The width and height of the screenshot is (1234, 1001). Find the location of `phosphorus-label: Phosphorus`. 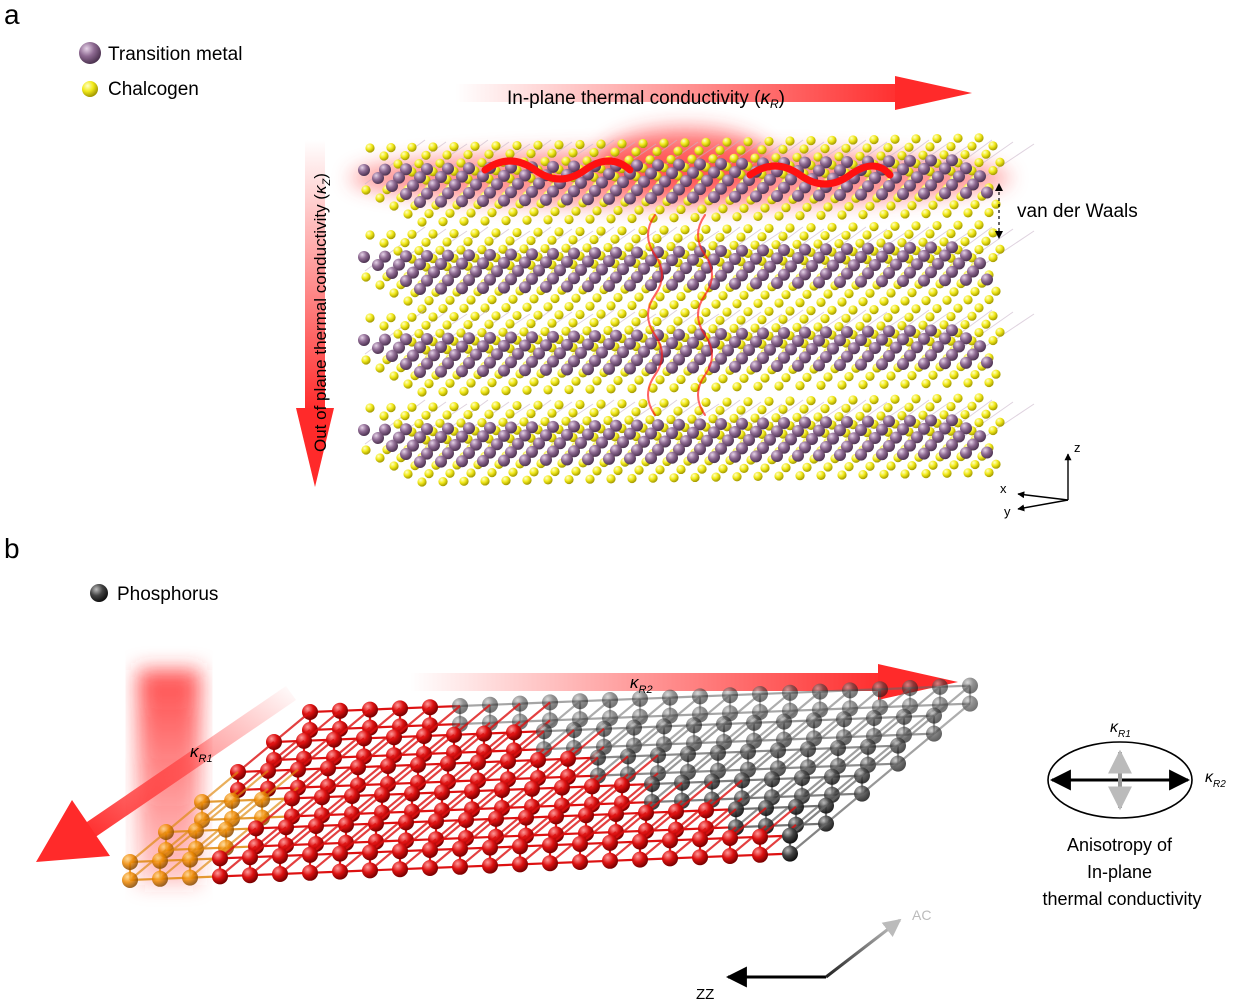

phosphorus-label: Phosphorus is located at coordinates (167, 594).